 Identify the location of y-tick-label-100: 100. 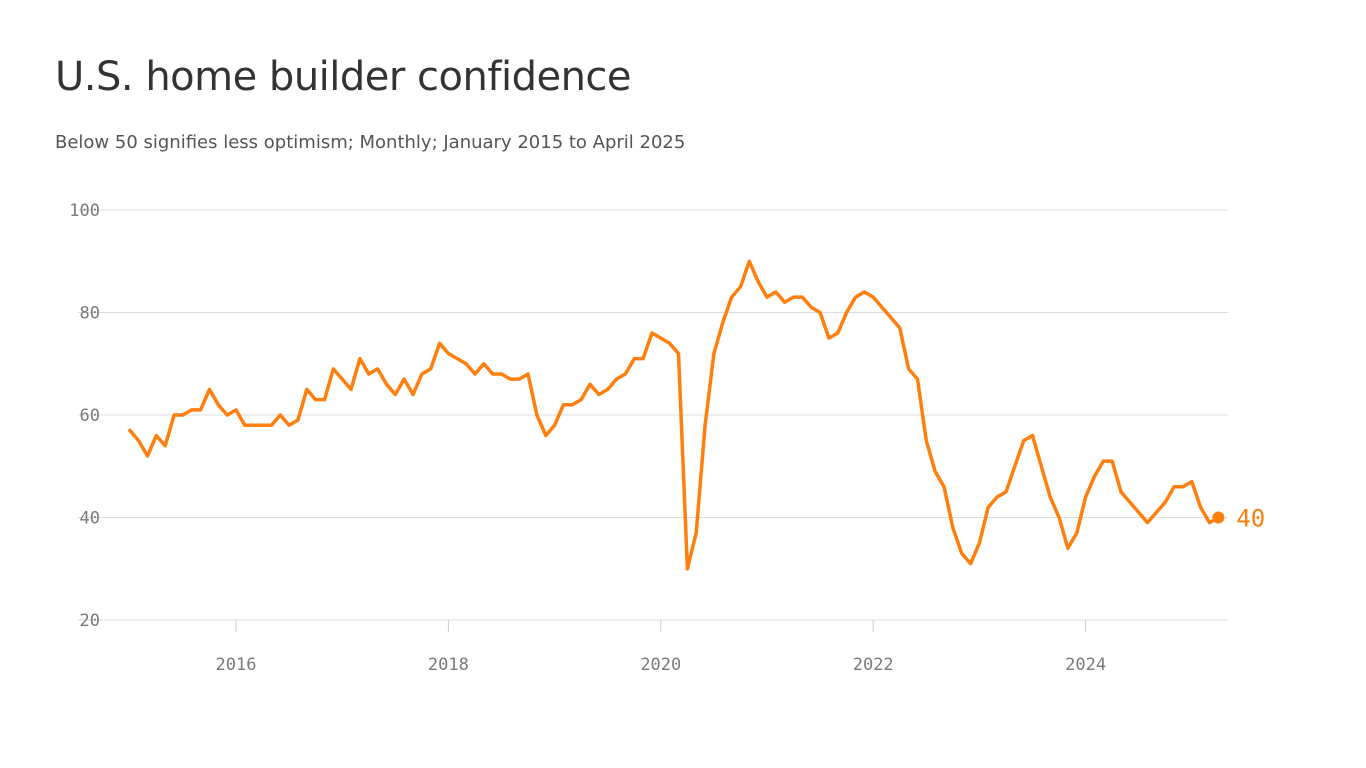
(84, 211).